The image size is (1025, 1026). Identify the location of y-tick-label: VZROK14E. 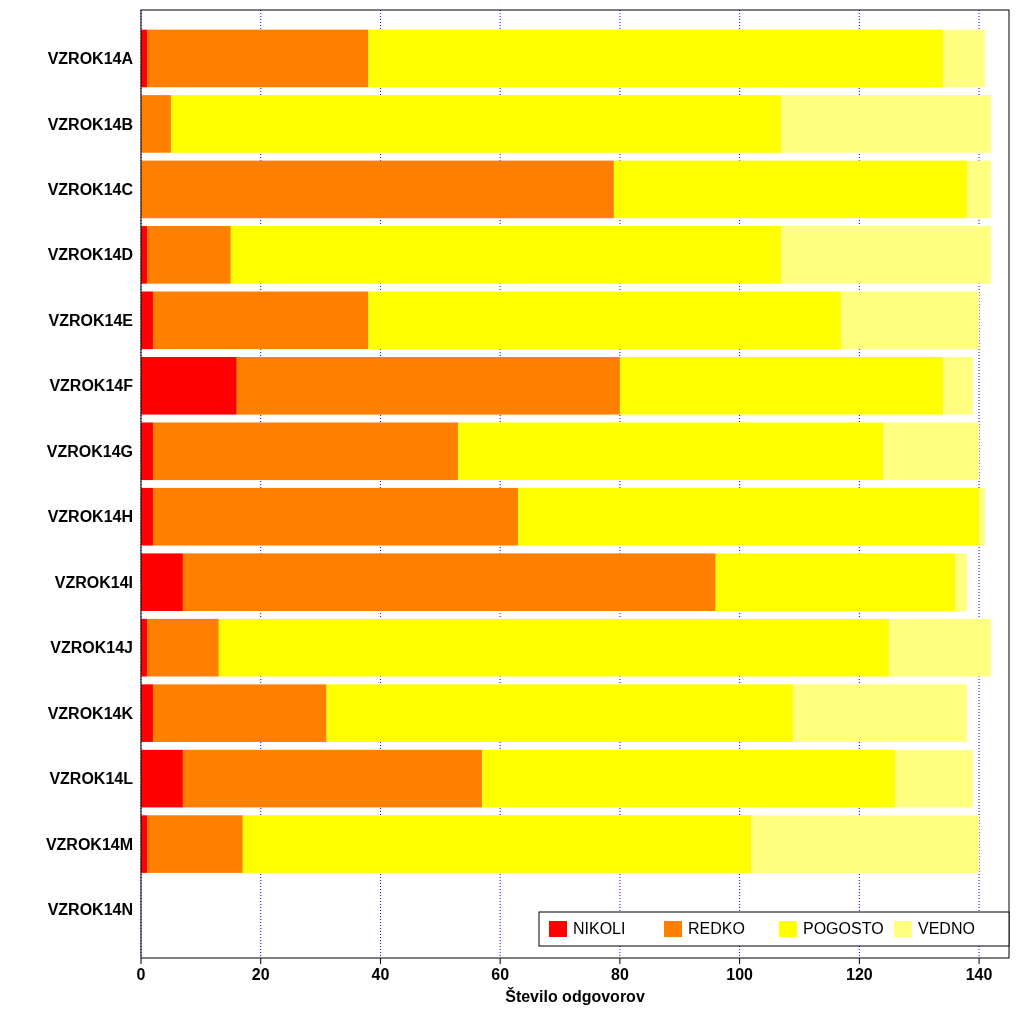
(91, 320).